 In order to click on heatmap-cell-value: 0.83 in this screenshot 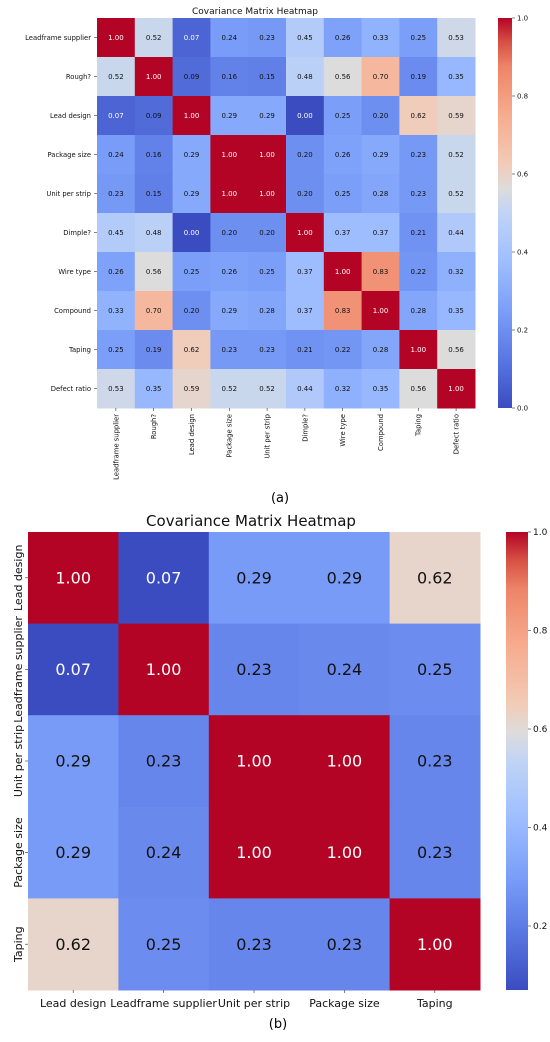, I will do `click(343, 311)`.